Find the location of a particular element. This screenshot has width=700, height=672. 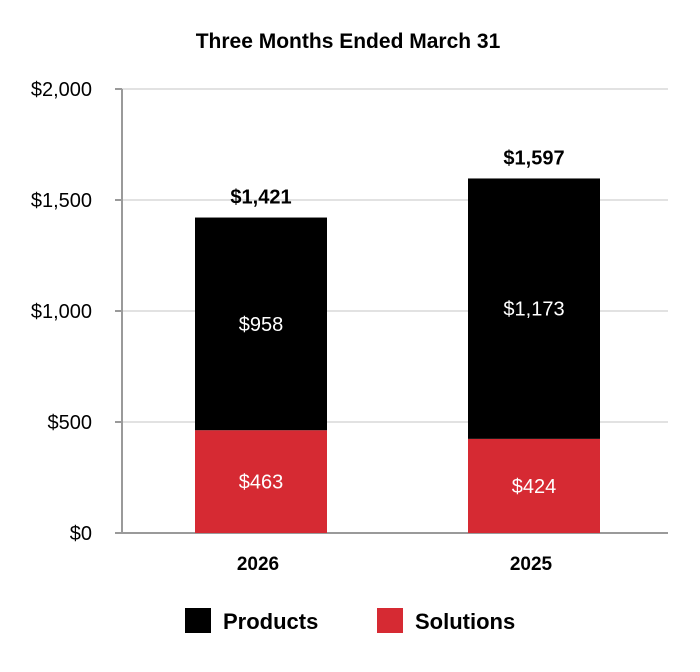

data-label-solutions-2025: $424 is located at coordinates (534, 487).